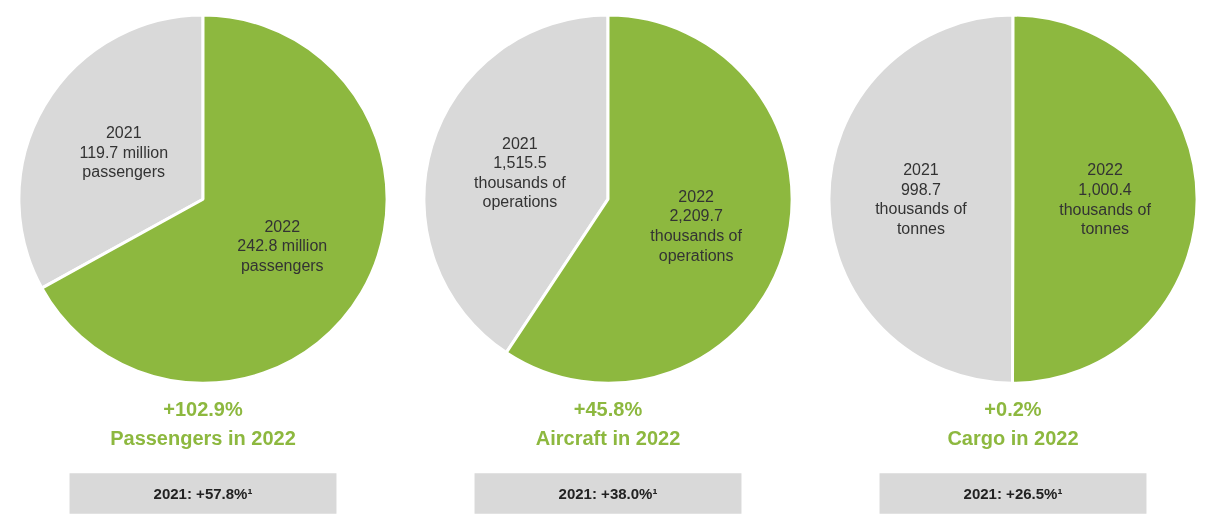 This screenshot has width=1215, height=528. Describe the element at coordinates (1013, 408) in the screenshot. I see `text: +0.2%` at that location.